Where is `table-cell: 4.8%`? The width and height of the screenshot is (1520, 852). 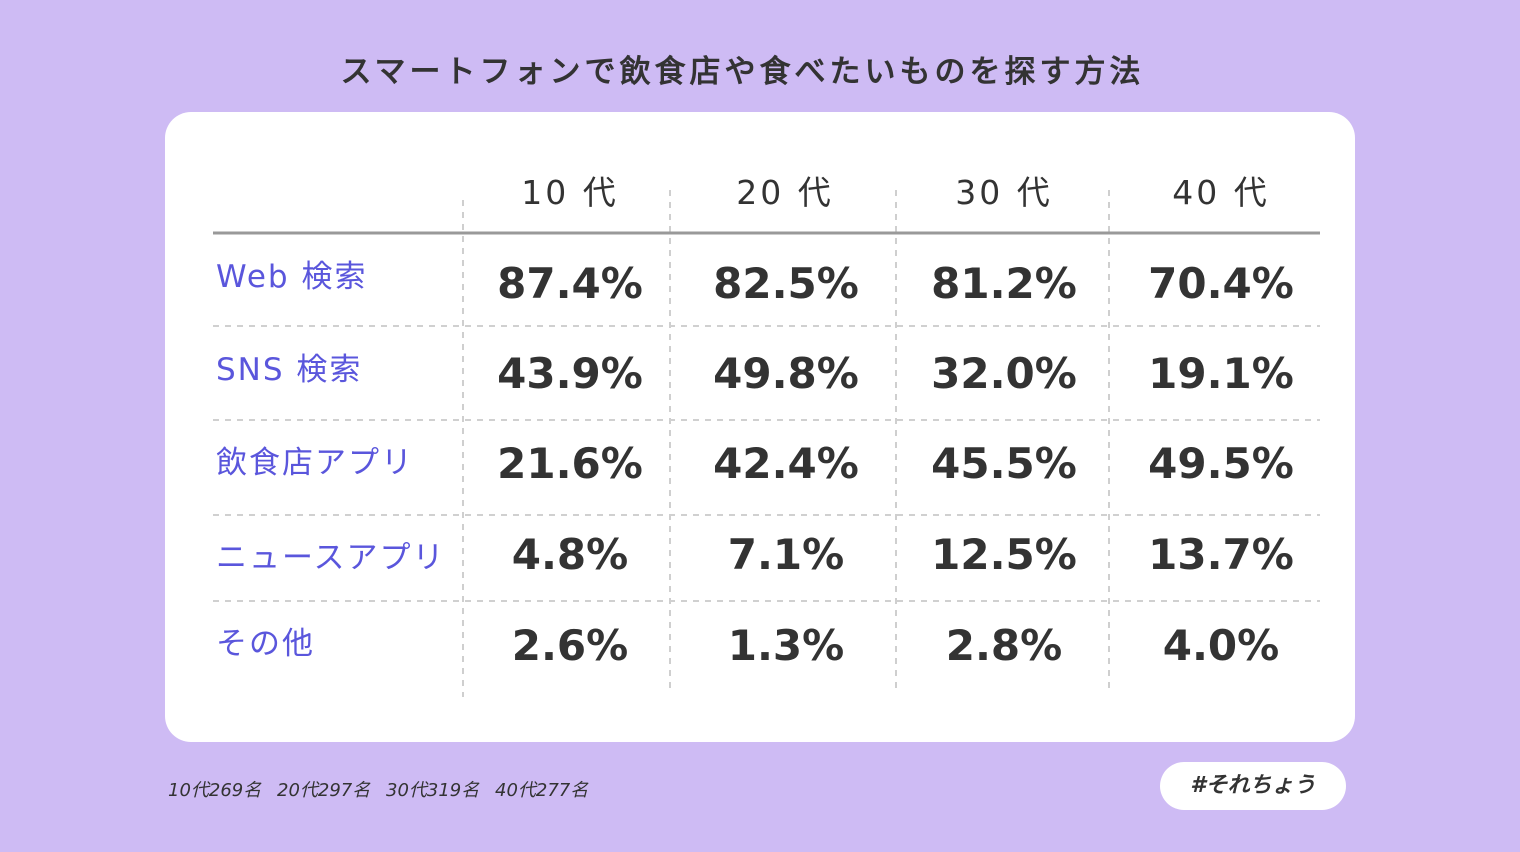 table-cell: 4.8% is located at coordinates (570, 554).